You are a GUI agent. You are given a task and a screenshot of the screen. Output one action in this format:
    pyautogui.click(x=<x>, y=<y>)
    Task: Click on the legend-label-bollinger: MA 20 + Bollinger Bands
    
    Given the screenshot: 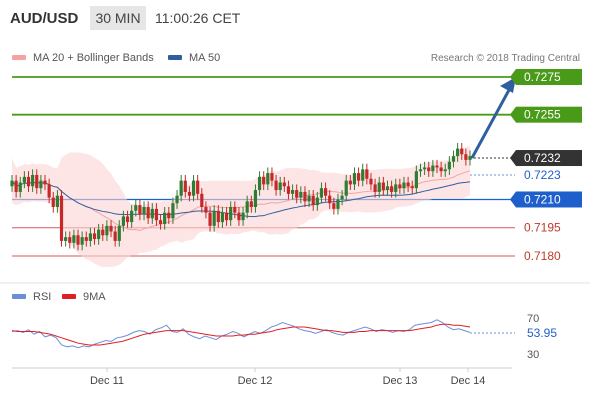 What is the action you would take?
    pyautogui.click(x=93, y=58)
    